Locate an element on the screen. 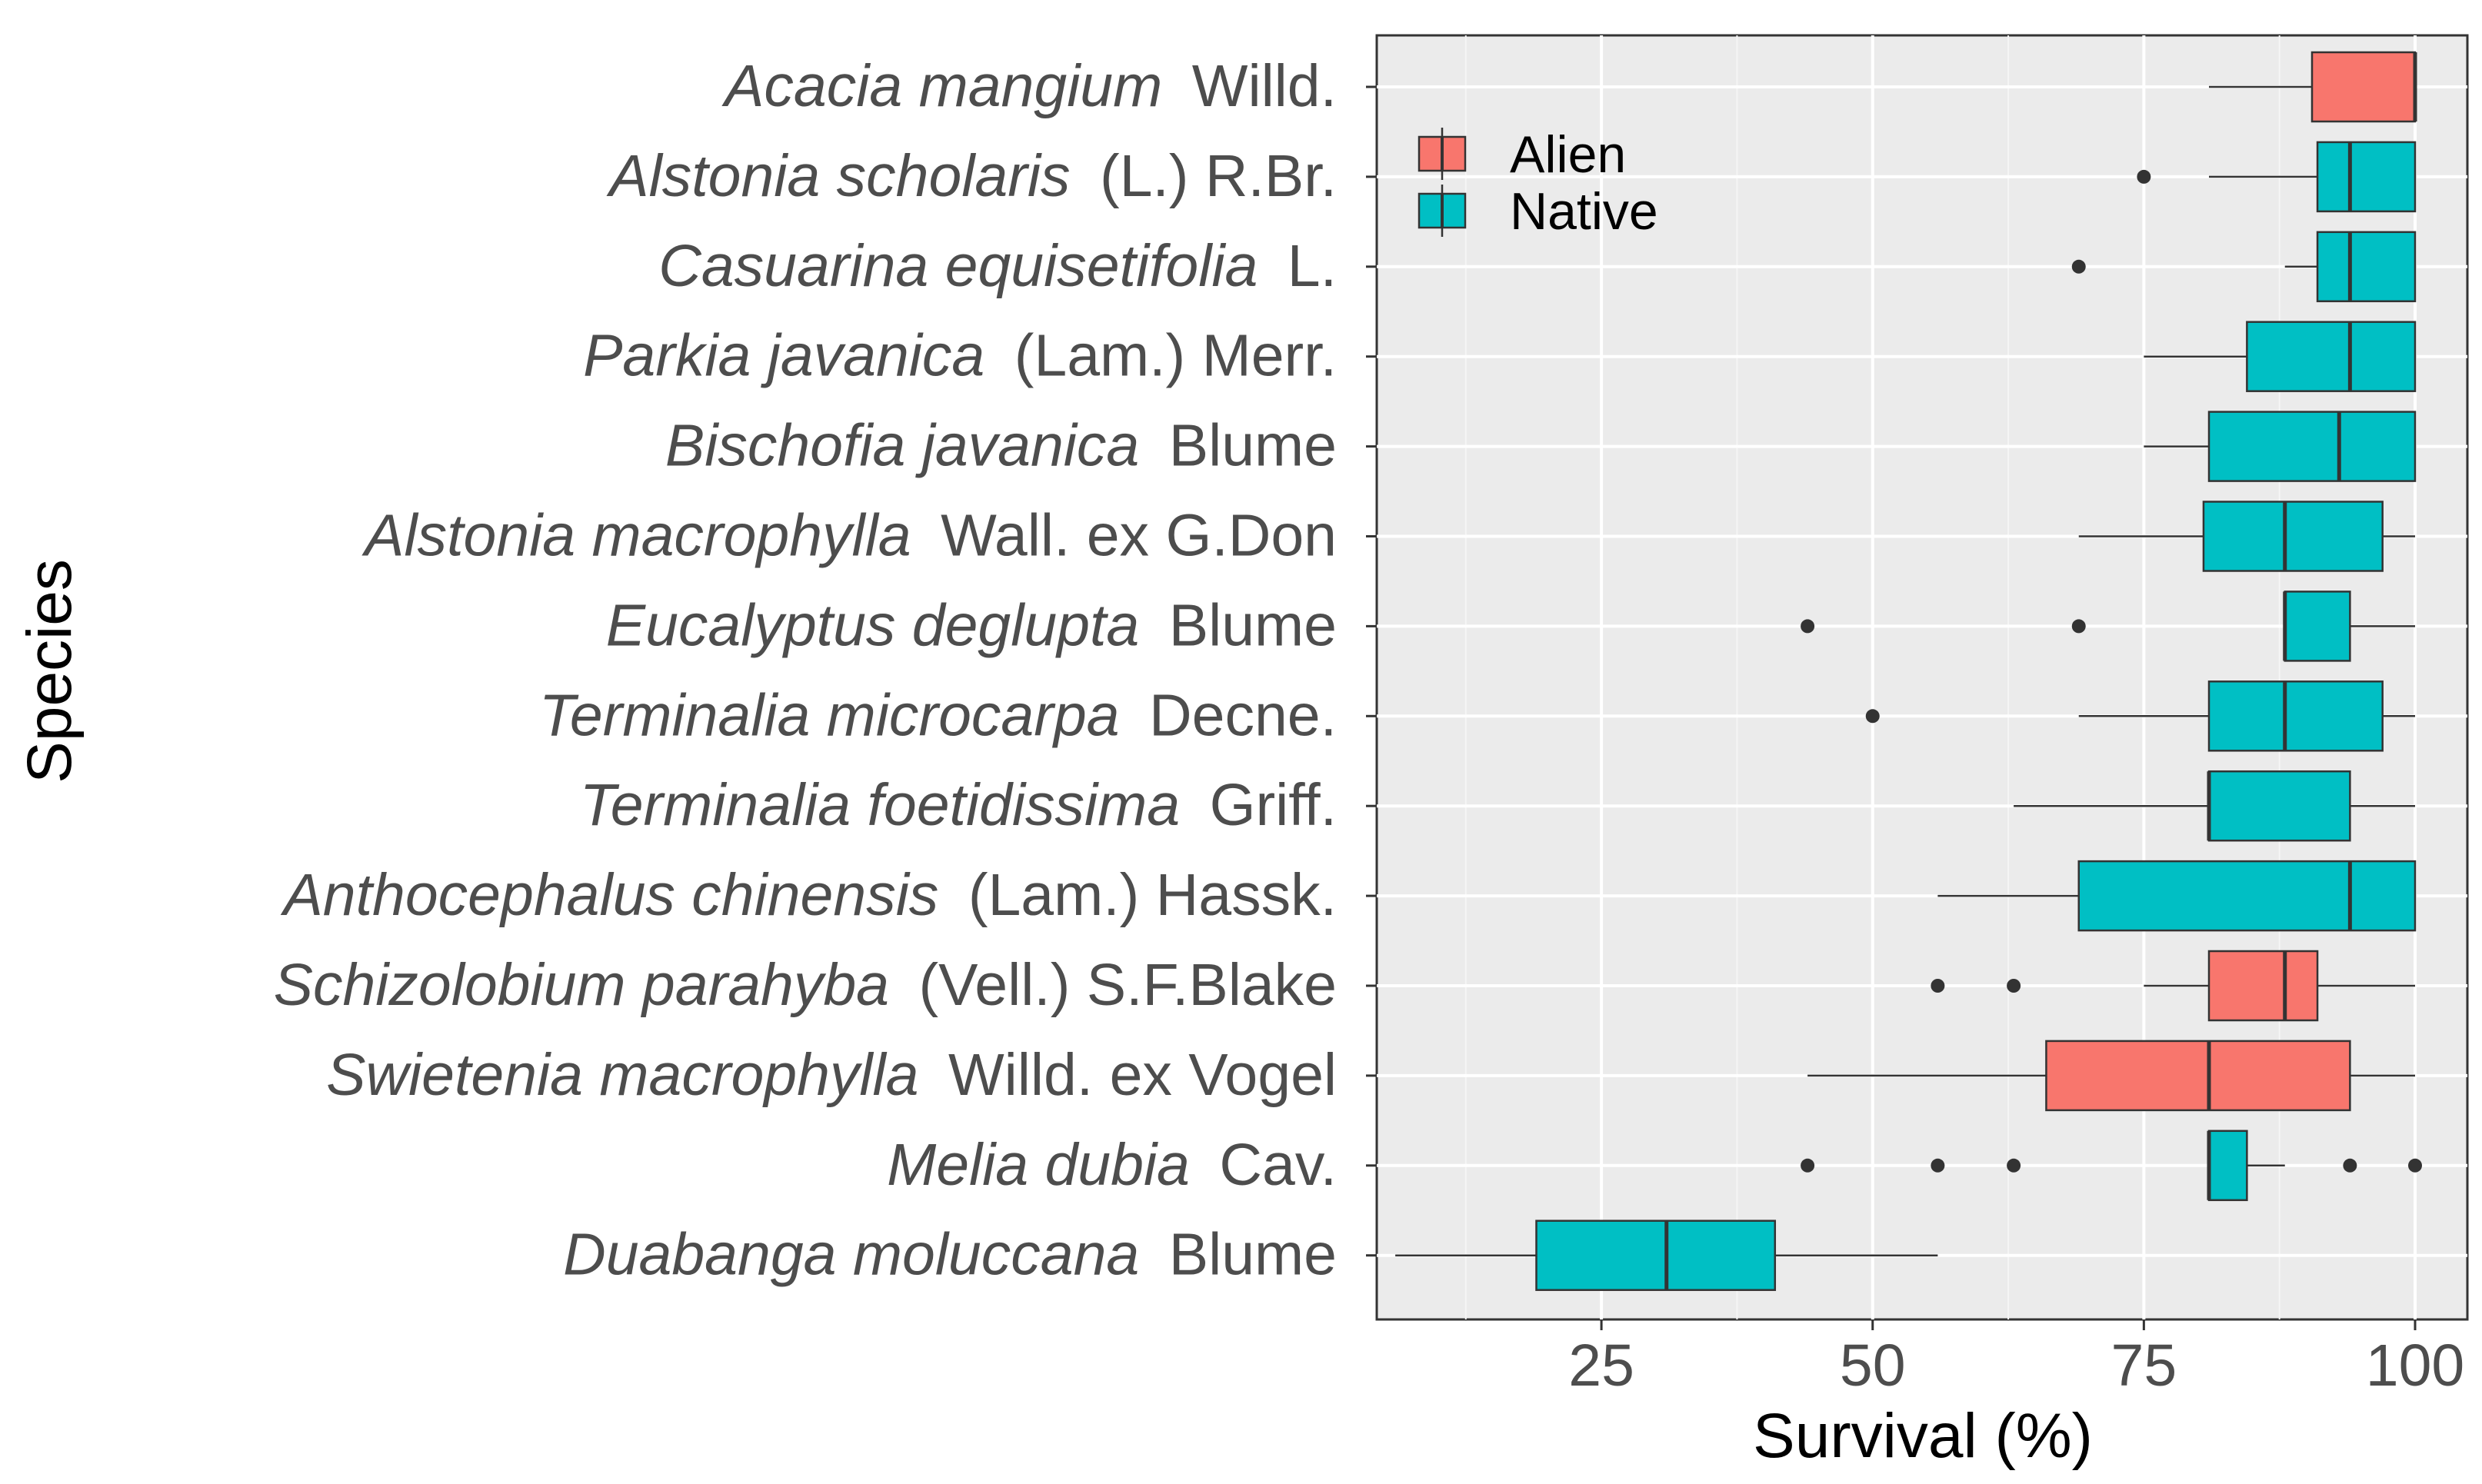  species-label: Casuarina equisetifolia L. is located at coordinates (998, 266).